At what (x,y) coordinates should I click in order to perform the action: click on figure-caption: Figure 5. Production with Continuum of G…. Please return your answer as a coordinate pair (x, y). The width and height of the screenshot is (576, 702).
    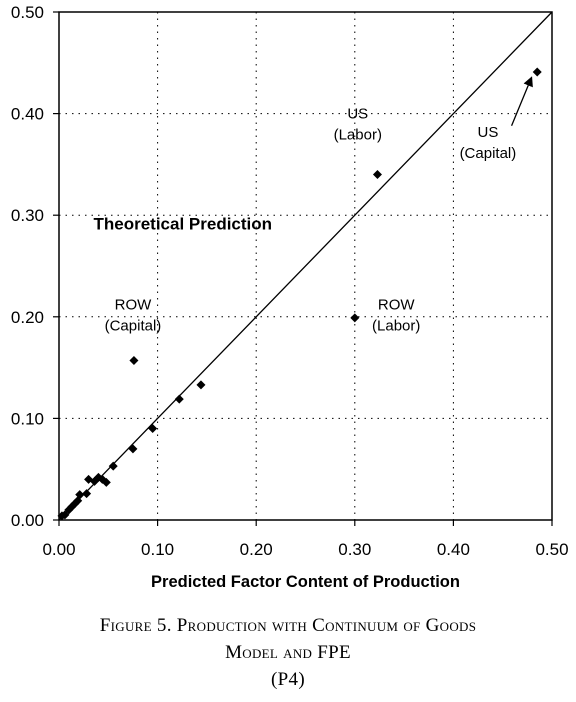
    Looking at the image, I should click on (288, 652).